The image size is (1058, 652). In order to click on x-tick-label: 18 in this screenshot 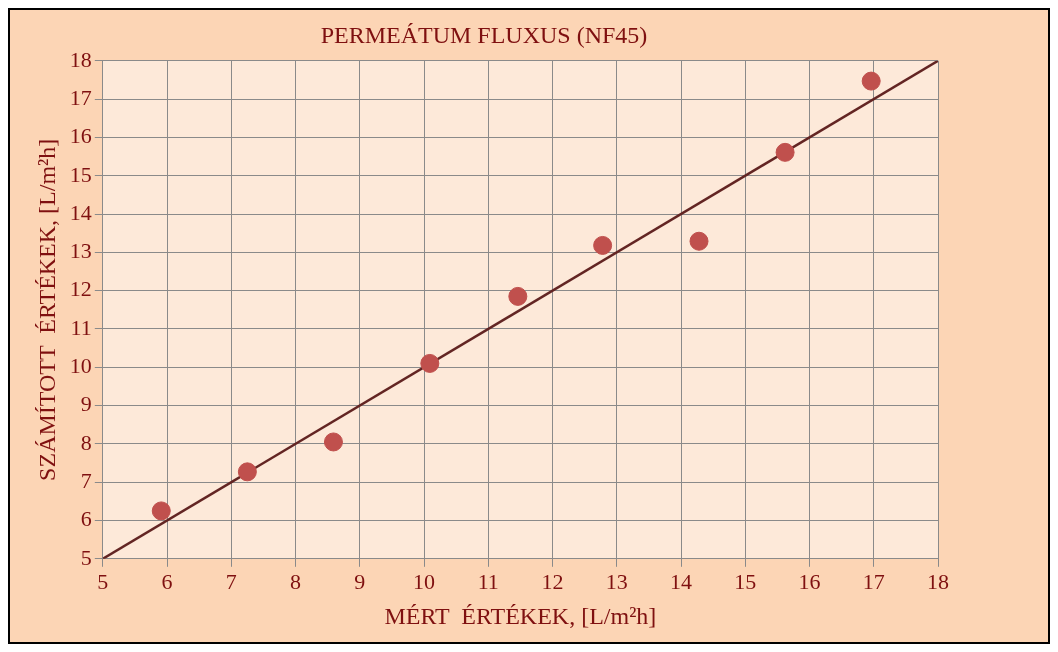, I will do `click(938, 581)`.